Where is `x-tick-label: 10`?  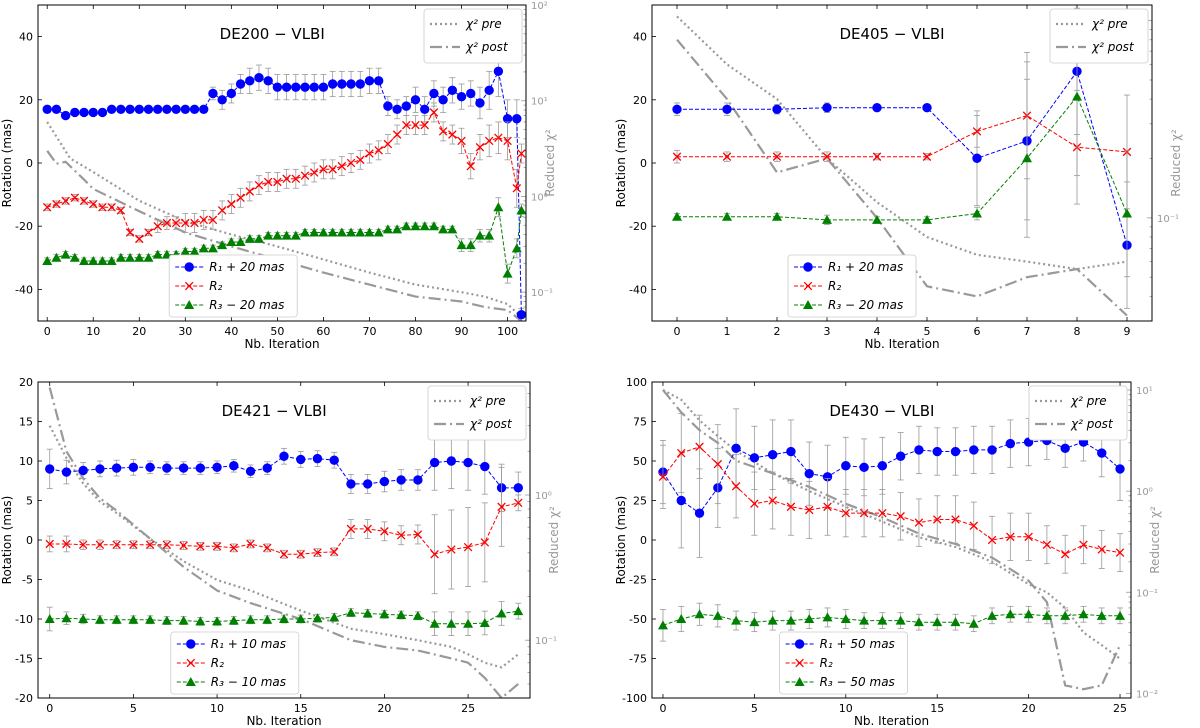
x-tick-label: 10 is located at coordinates (93, 331).